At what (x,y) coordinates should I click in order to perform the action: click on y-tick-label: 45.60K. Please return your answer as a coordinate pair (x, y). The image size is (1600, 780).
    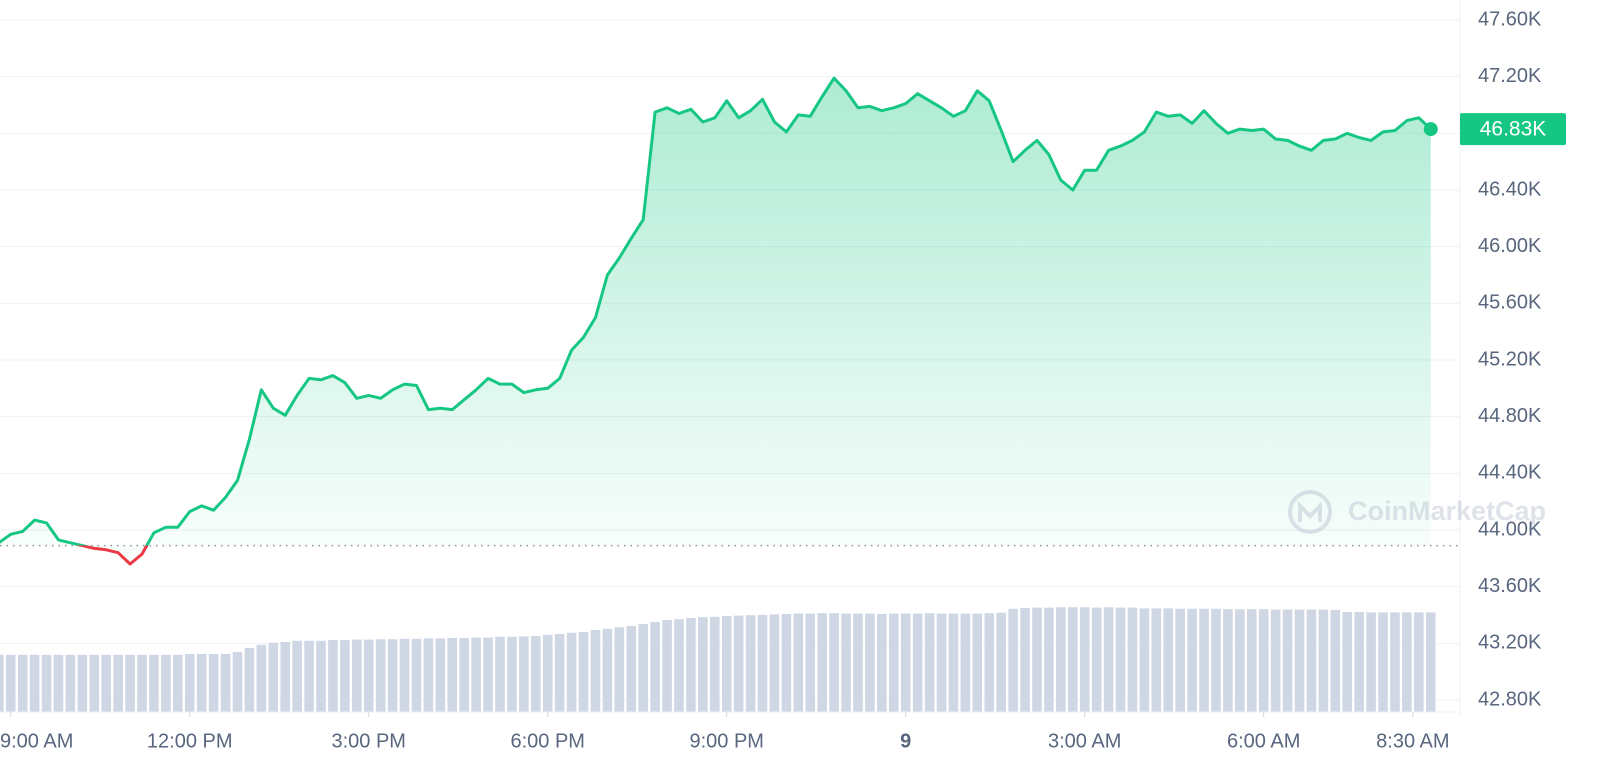
    Looking at the image, I should click on (1510, 303).